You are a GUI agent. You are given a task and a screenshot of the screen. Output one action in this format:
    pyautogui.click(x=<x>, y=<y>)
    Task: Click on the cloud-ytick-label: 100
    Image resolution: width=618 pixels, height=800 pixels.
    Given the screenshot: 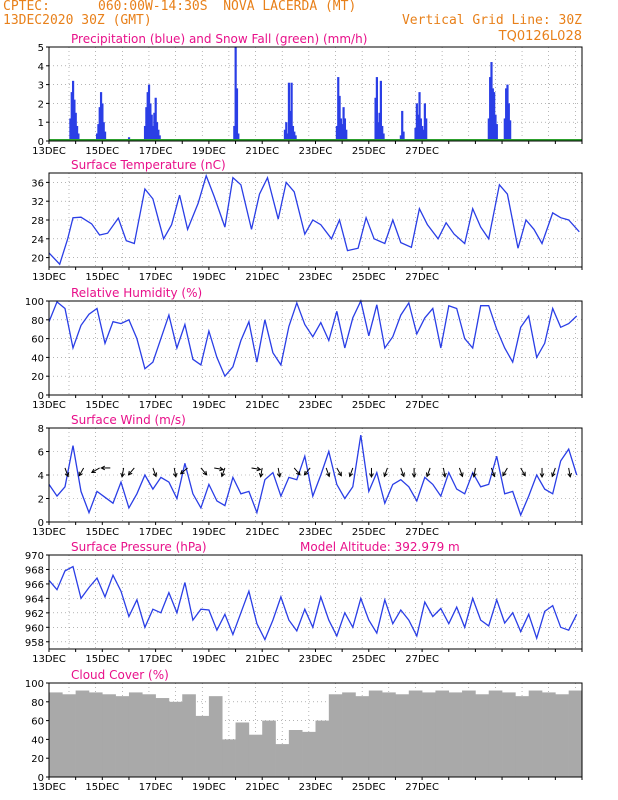 What is the action you would take?
    pyautogui.click(x=34, y=684)
    